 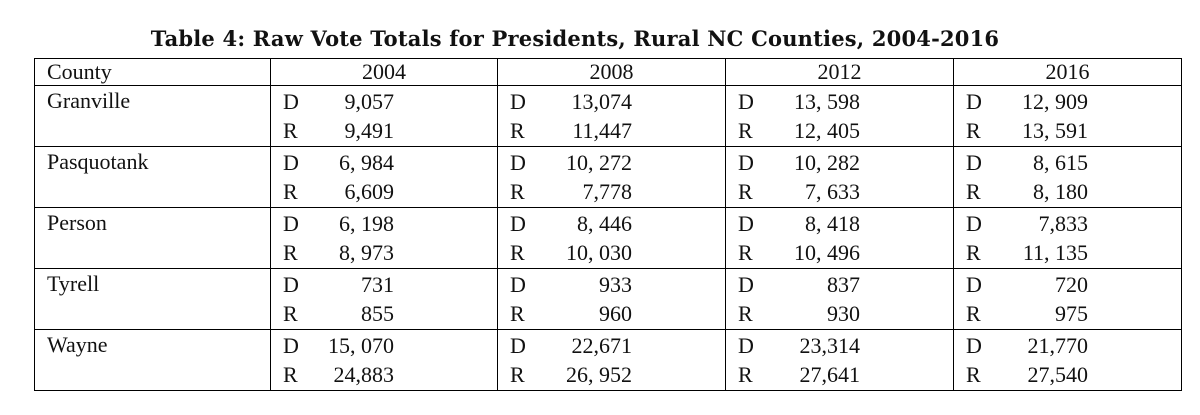 I want to click on vote-cell: D 9,057 R 9,491, so click(x=384, y=116).